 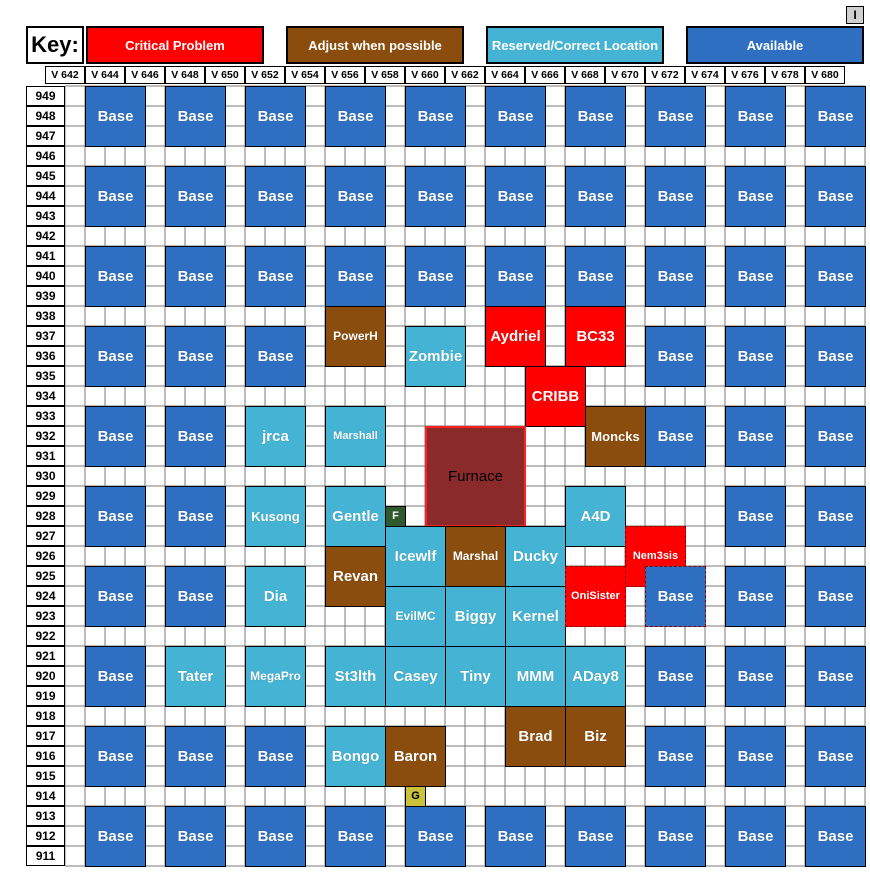 What do you see at coordinates (415, 796) in the screenshot?
I see `map-marker: G` at bounding box center [415, 796].